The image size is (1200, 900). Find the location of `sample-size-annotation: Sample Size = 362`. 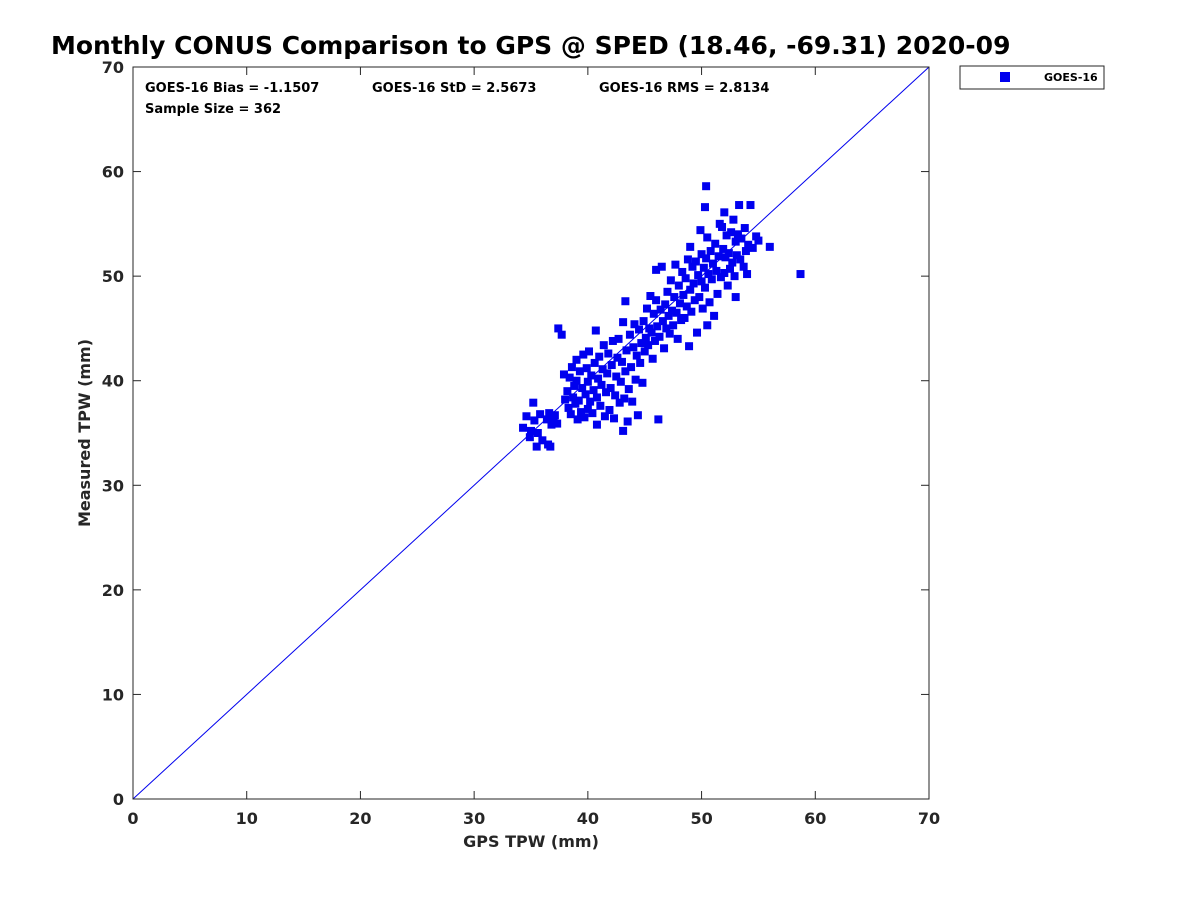

sample-size-annotation: Sample Size = 362 is located at coordinates (213, 109).